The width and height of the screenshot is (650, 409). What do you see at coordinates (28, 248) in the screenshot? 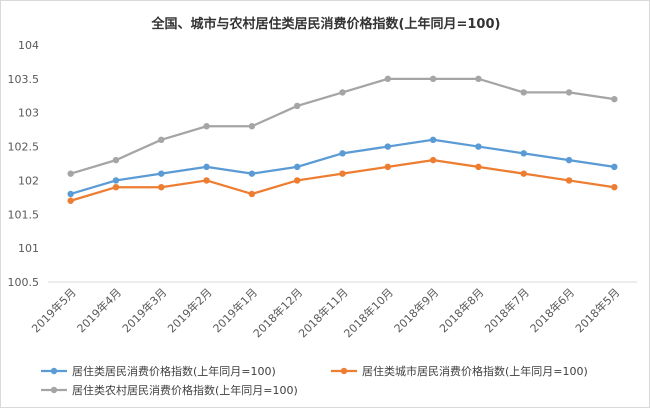
I see `y-tick-label: 101` at bounding box center [28, 248].